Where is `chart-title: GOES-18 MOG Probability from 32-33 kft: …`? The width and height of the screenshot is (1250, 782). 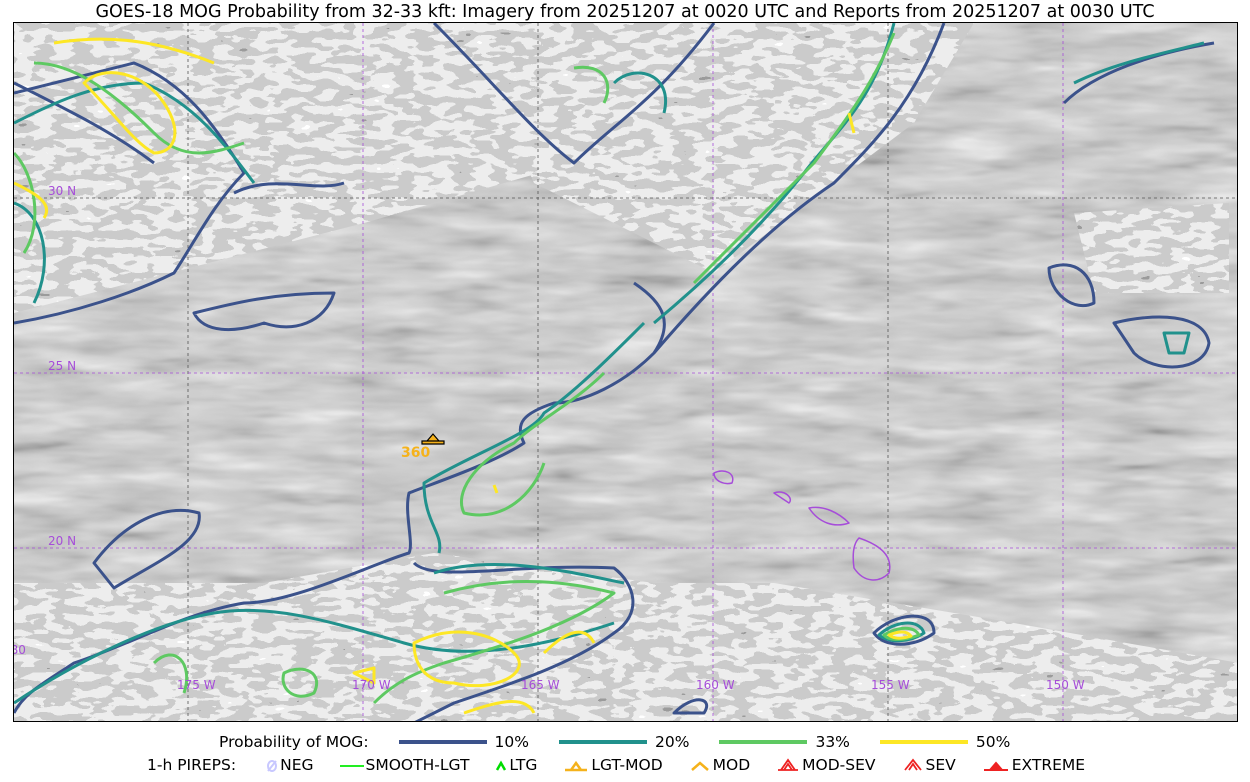
chart-title: GOES-18 MOG Probability from 32-33 kft: … is located at coordinates (625, 12).